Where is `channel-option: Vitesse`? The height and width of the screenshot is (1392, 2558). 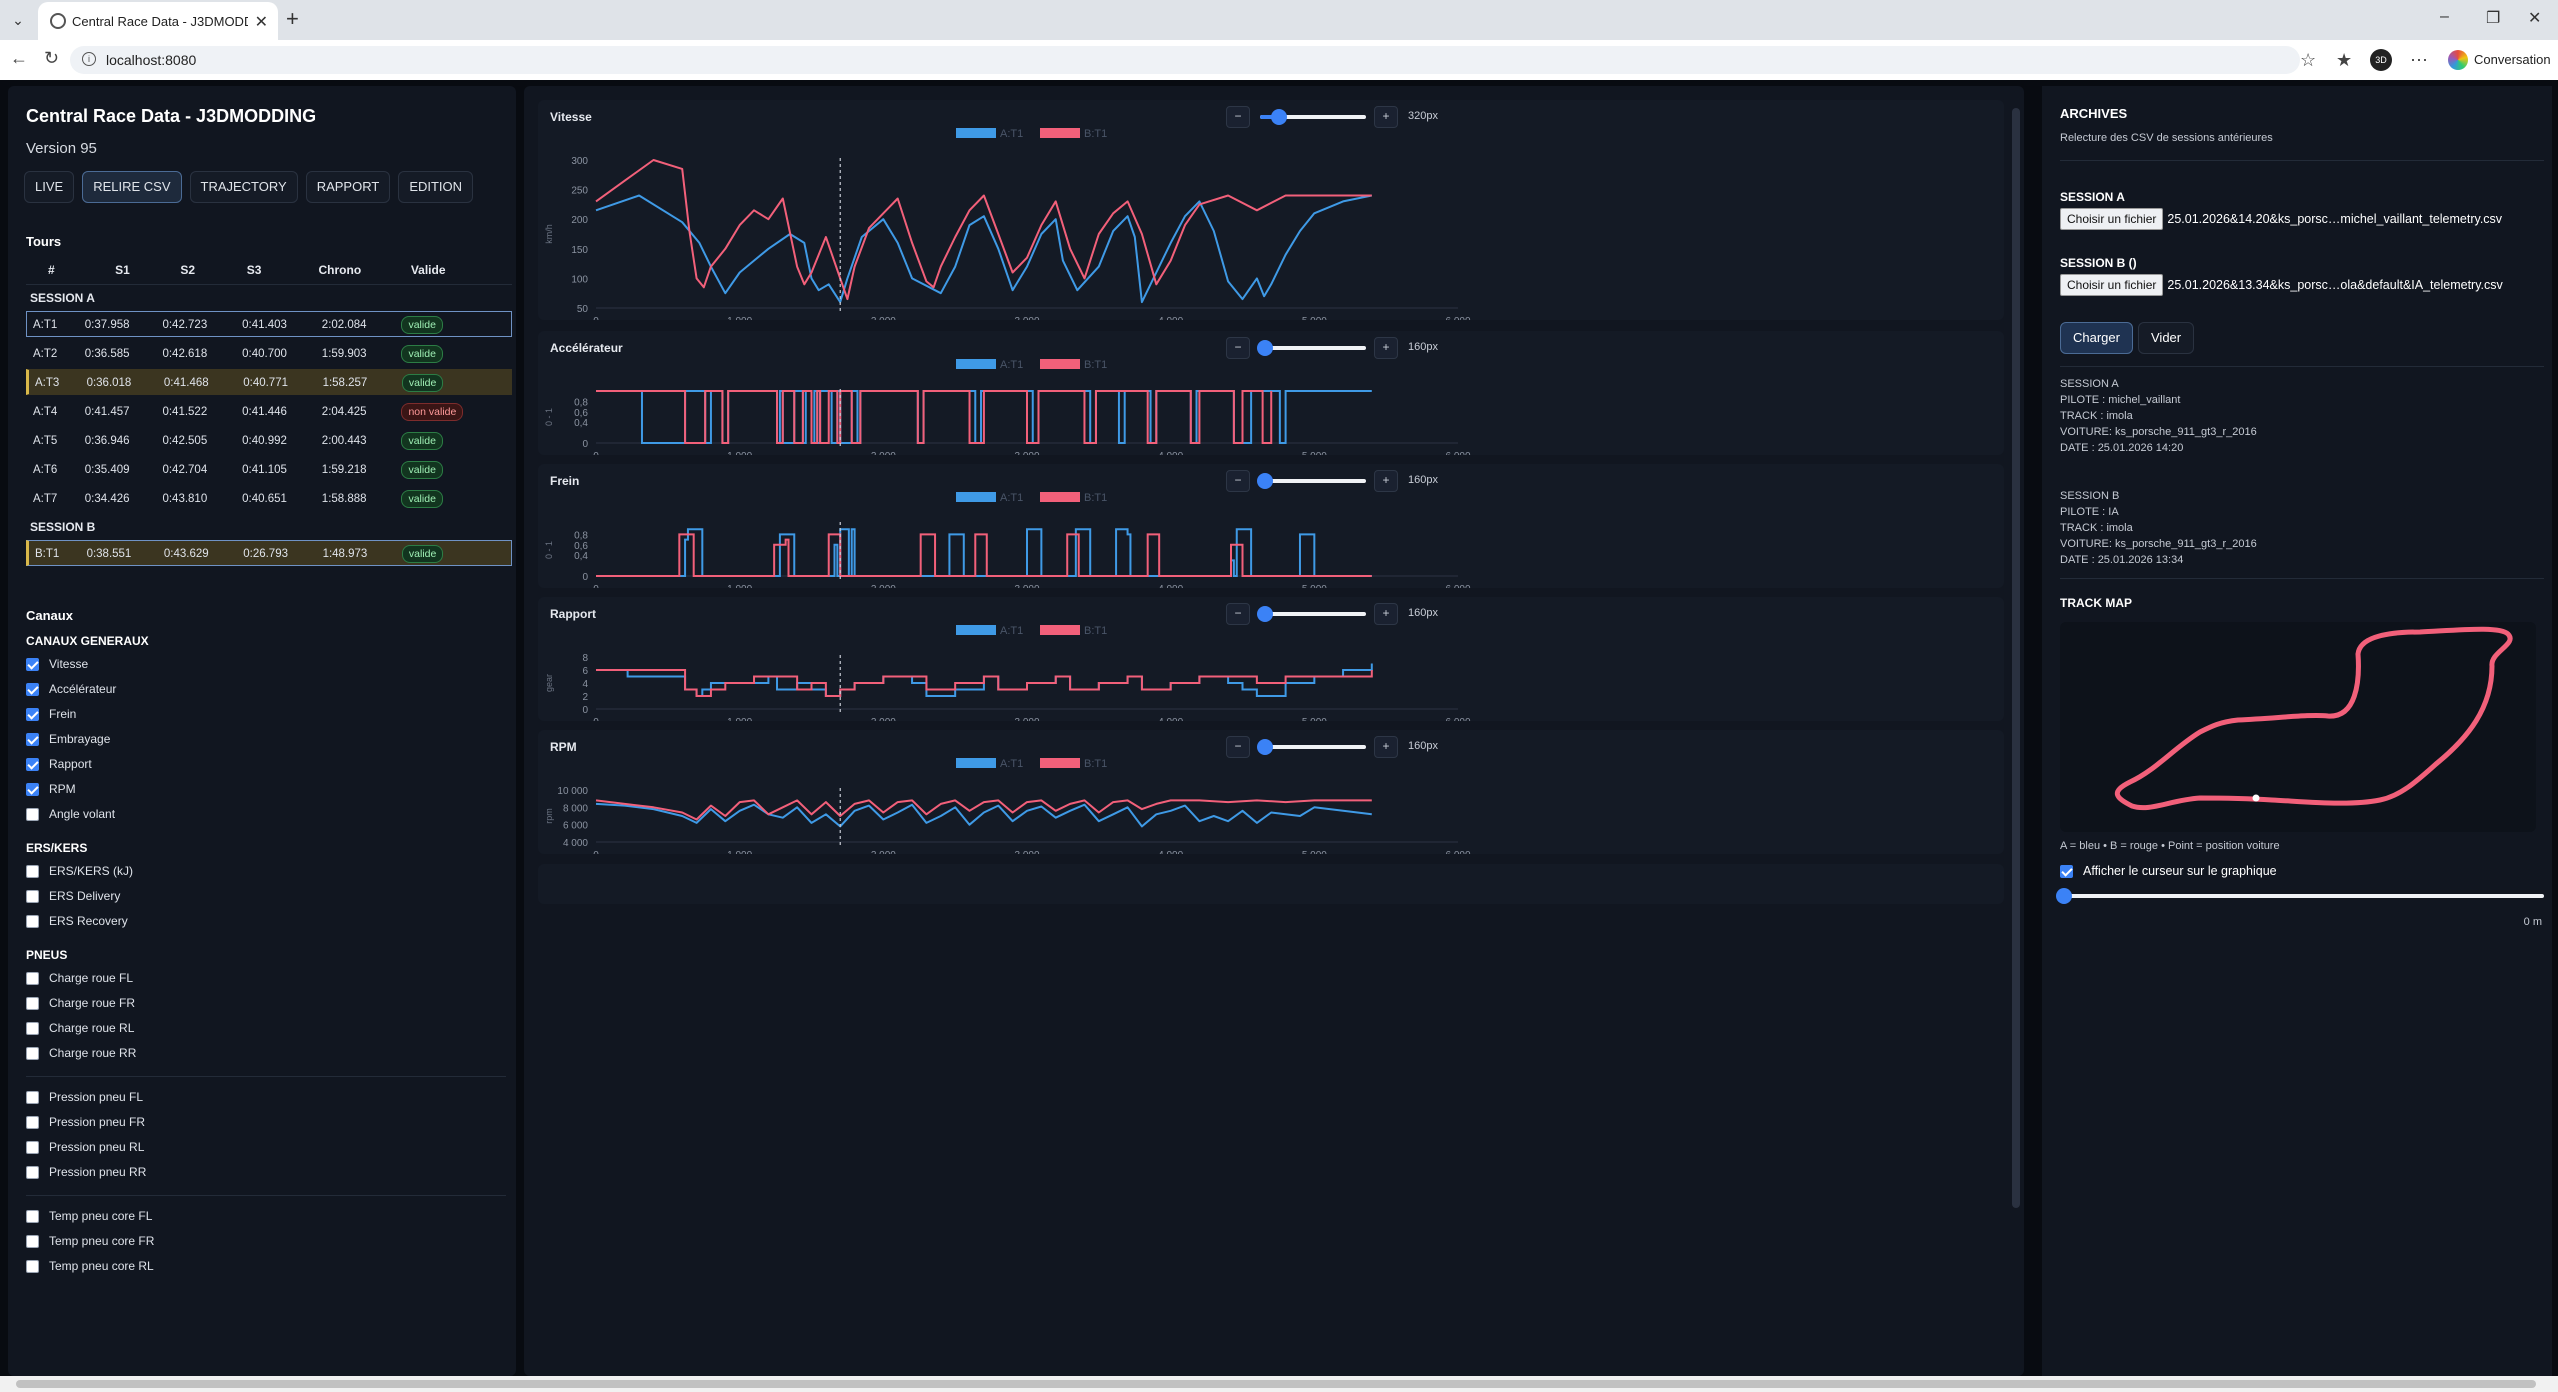 channel-option: Vitesse is located at coordinates (266, 664).